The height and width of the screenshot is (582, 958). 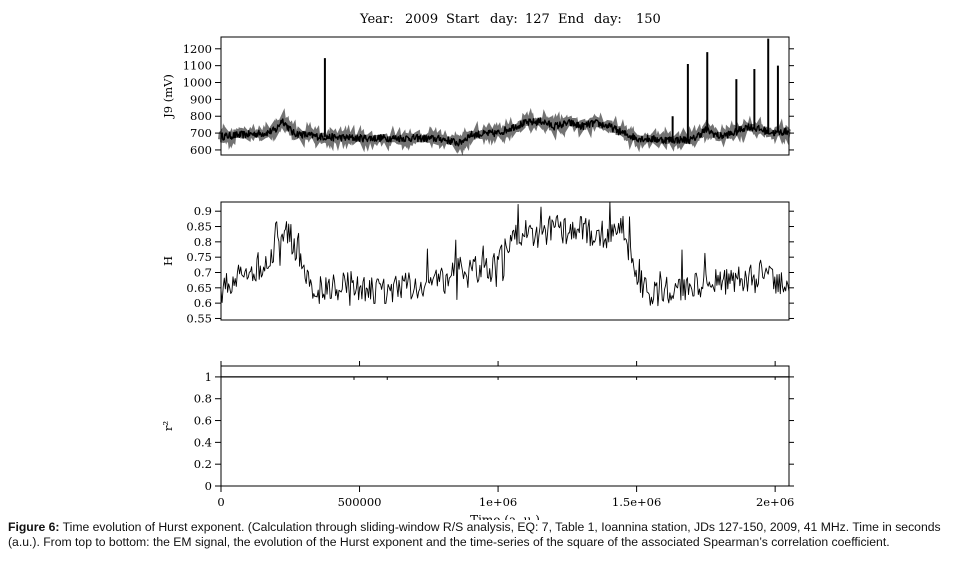 What do you see at coordinates (537, 19) in the screenshot?
I see `start-day-value: 127` at bounding box center [537, 19].